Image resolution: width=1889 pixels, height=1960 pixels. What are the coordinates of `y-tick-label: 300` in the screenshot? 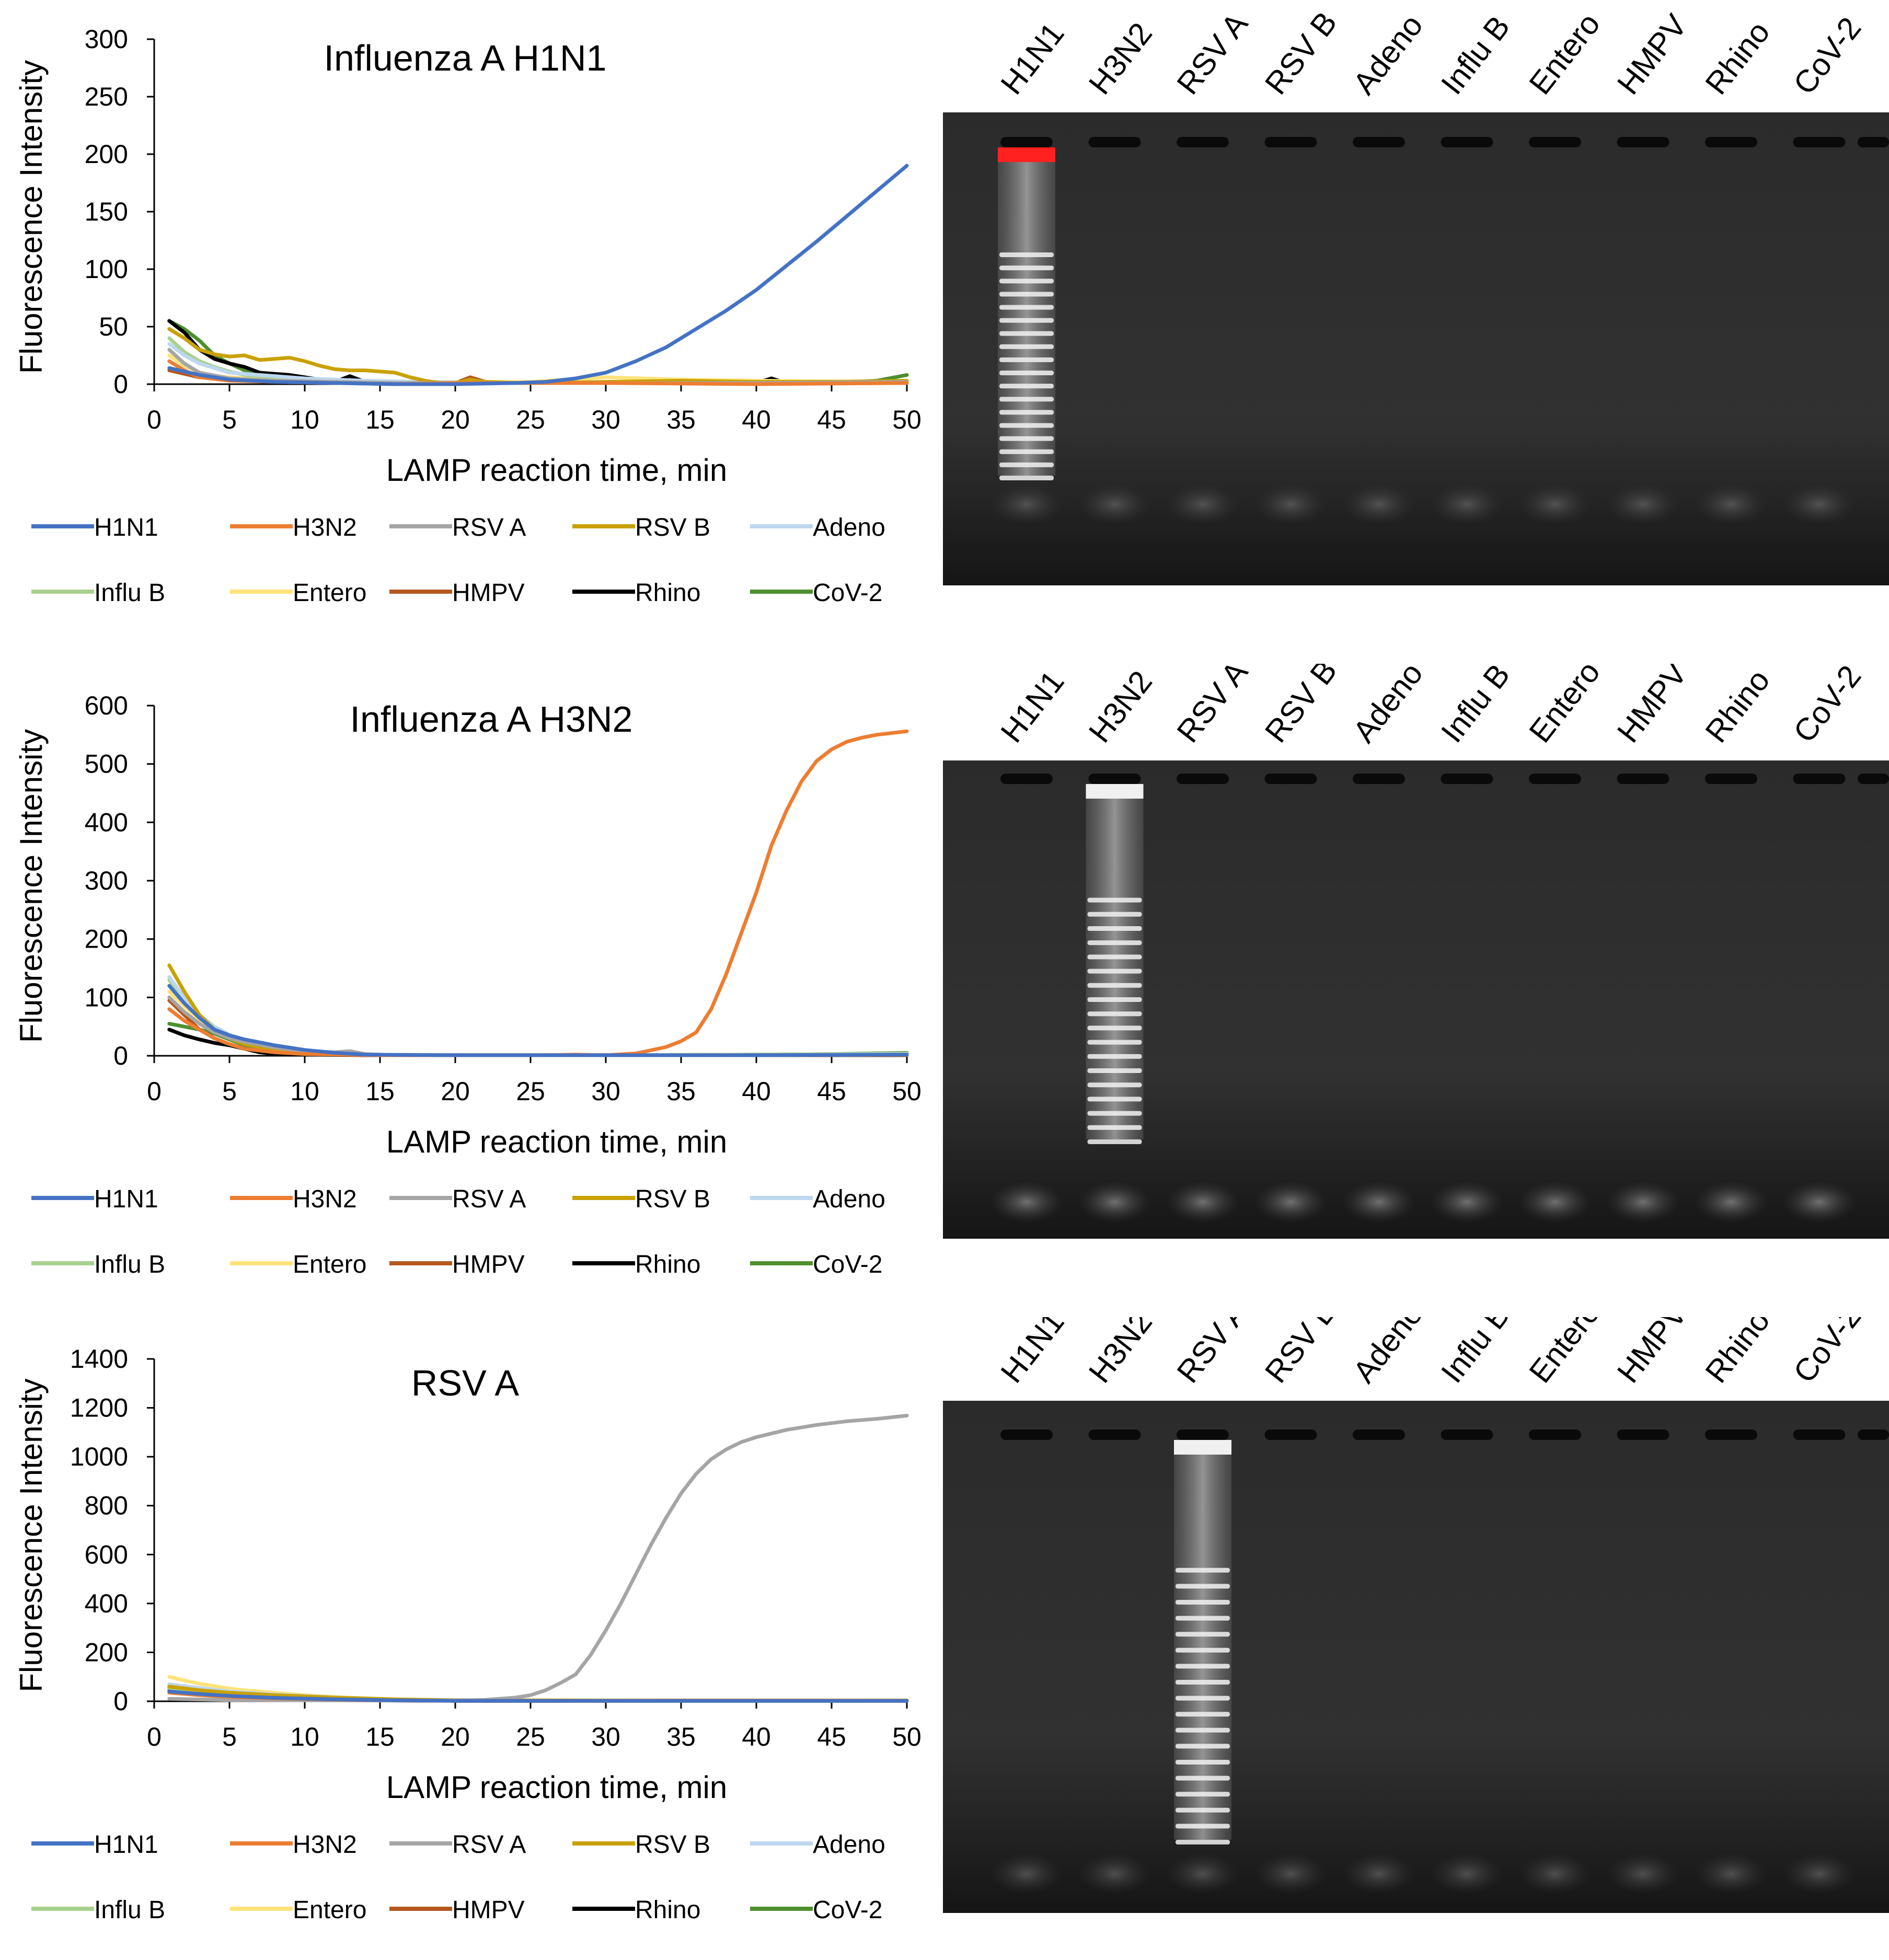 It's located at (106, 39).